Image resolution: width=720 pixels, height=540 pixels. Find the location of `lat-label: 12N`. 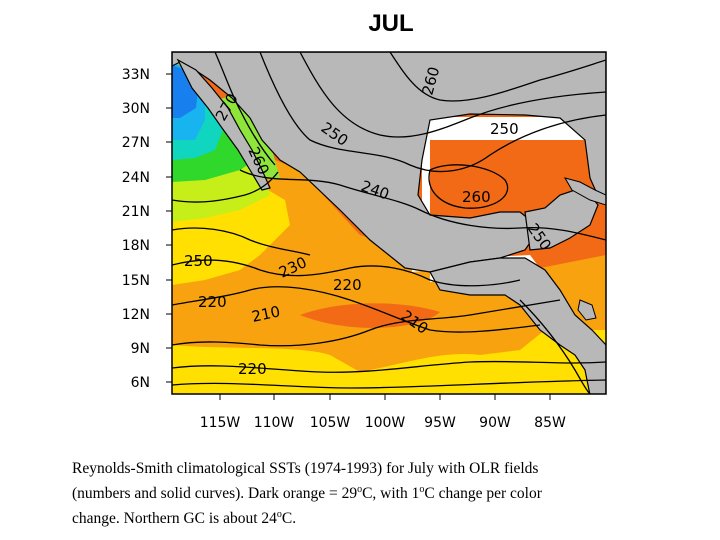

lat-label: 12N is located at coordinates (136, 315).